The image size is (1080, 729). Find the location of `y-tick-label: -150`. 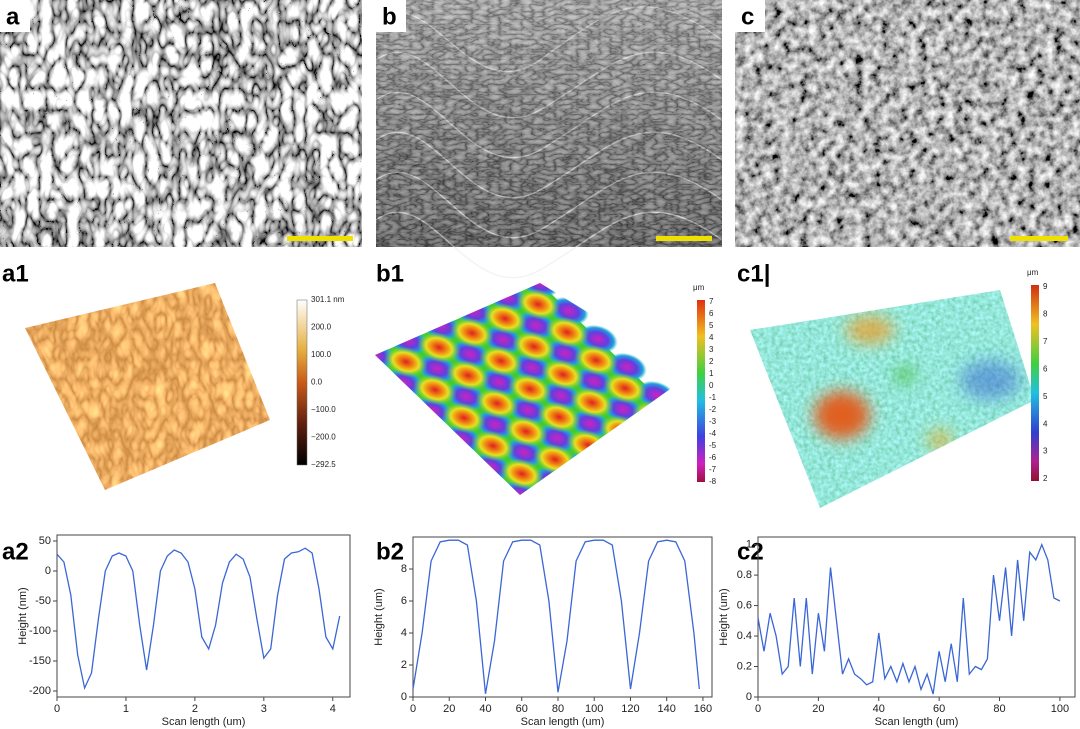

y-tick-label: -150 is located at coordinates (40, 661).